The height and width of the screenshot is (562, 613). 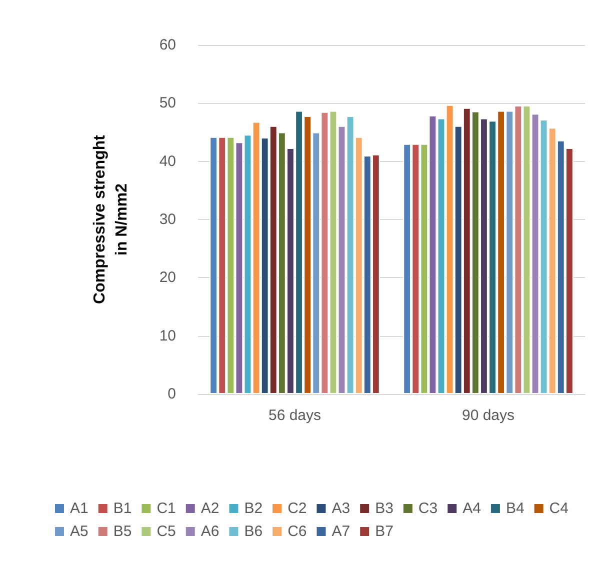 What do you see at coordinates (122, 508) in the screenshot?
I see `legend-label: B1` at bounding box center [122, 508].